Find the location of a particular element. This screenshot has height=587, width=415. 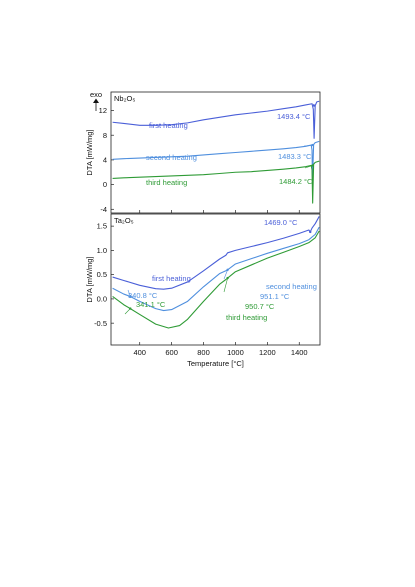

x-tick-label: 1400 is located at coordinates (299, 352).